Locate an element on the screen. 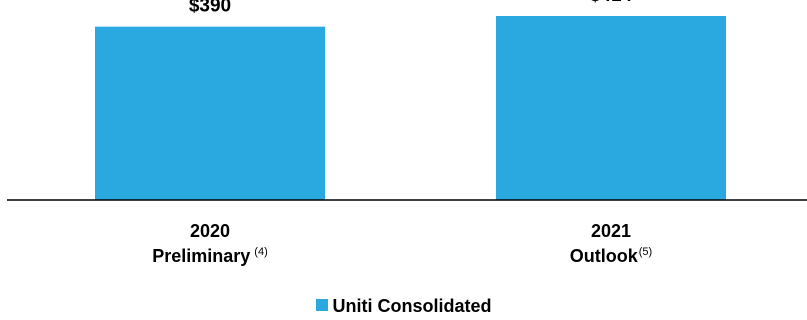 The image size is (807, 320). data-labels-group: $390 $414 is located at coordinates (411, 8).